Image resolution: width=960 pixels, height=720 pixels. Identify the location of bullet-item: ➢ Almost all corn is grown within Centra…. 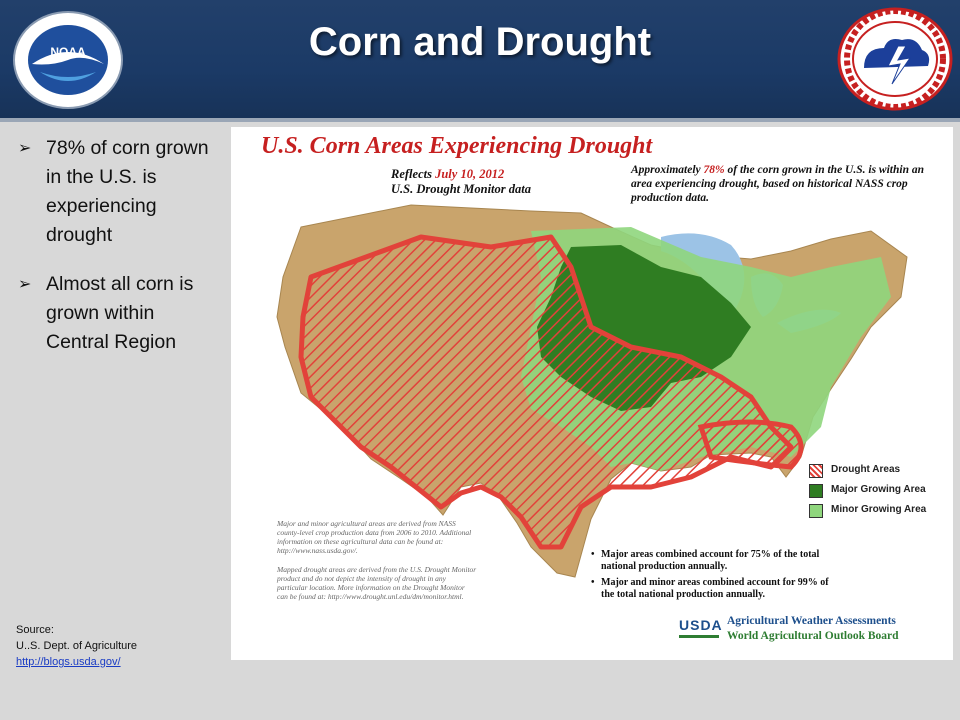
(118, 313).